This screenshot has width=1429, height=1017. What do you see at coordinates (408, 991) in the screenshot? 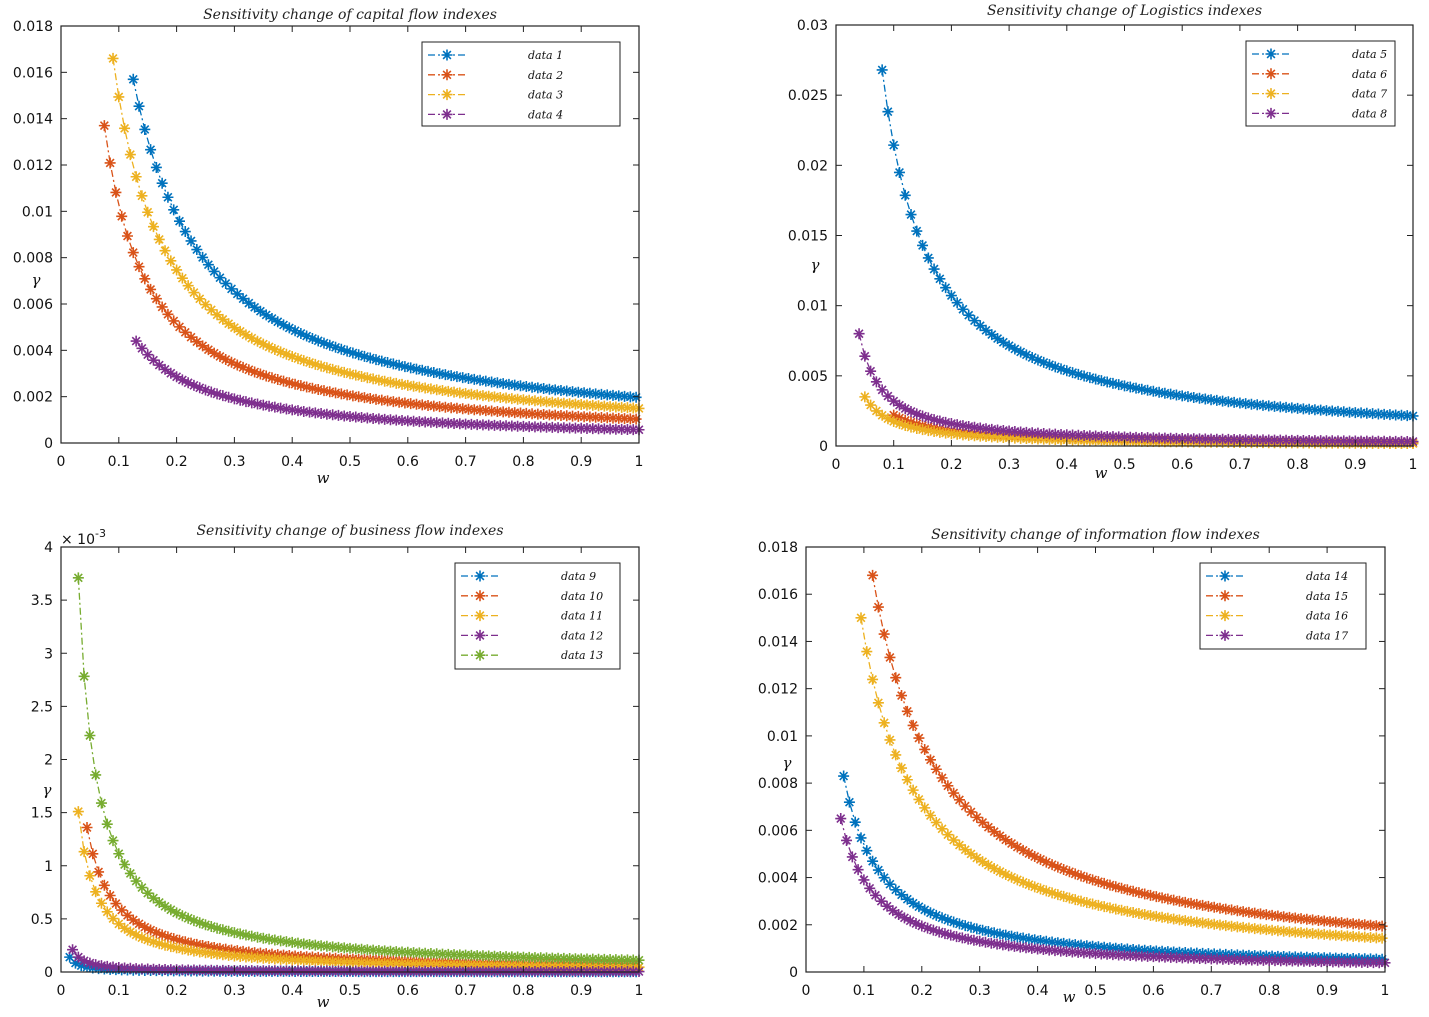
I see `x-tick-label: 0.6` at bounding box center [408, 991].